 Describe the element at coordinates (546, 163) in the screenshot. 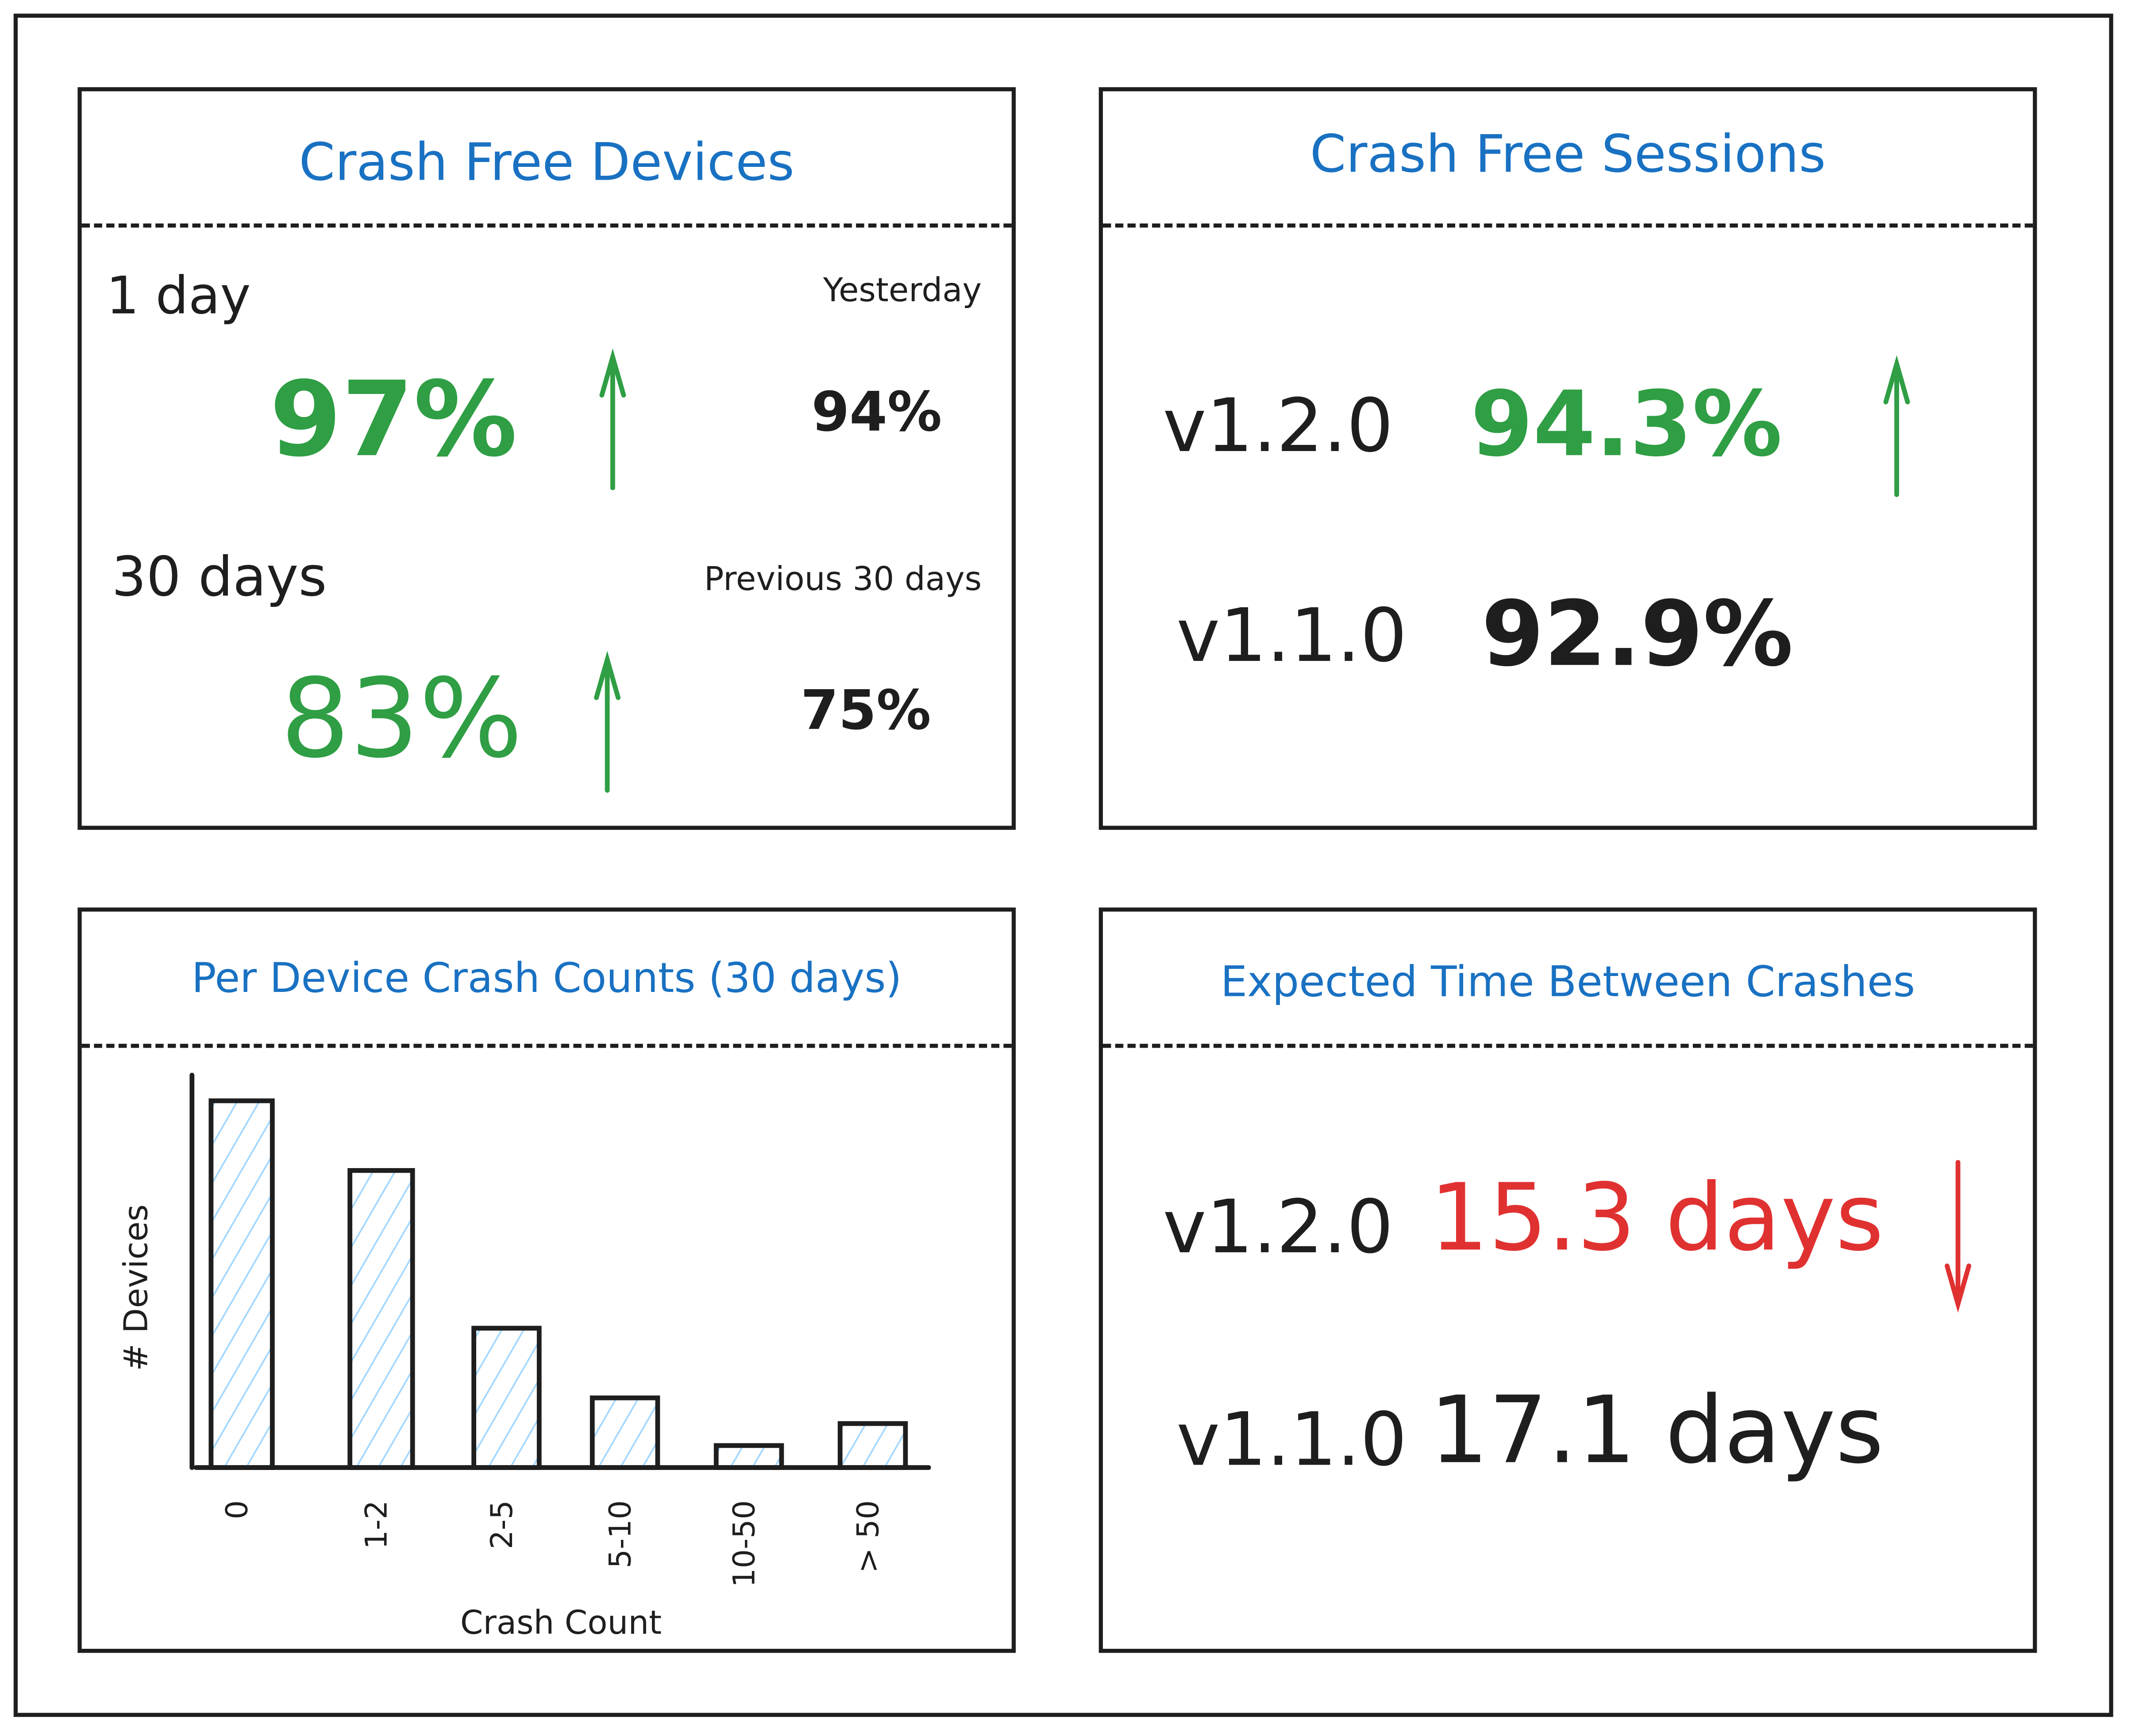

I see `panel-title: Crash Free Devices` at that location.